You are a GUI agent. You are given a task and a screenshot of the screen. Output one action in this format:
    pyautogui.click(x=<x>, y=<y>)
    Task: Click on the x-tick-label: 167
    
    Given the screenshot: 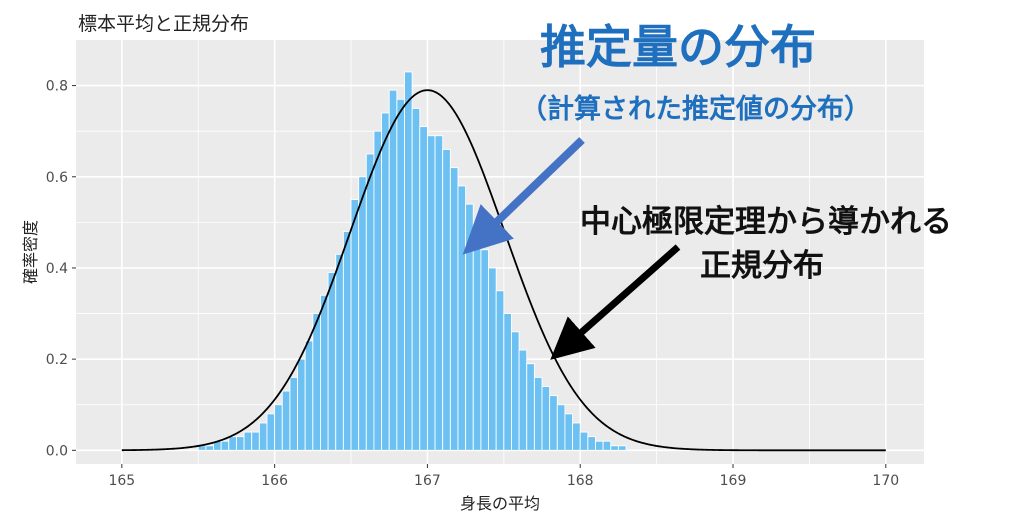 What is the action you would take?
    pyautogui.click(x=427, y=481)
    